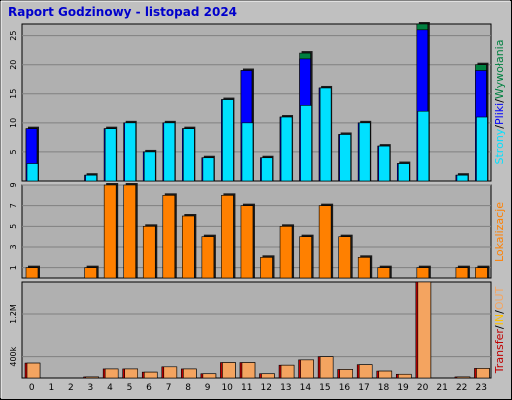  I want to click on legend-entry: Pliki, so click(499, 114).